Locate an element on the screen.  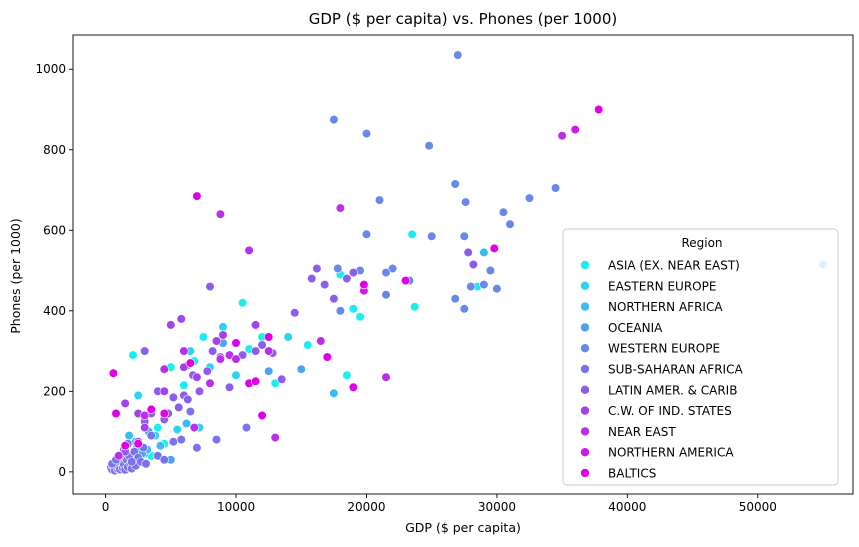
y-tick-label: 1000 is located at coordinates (50, 69).